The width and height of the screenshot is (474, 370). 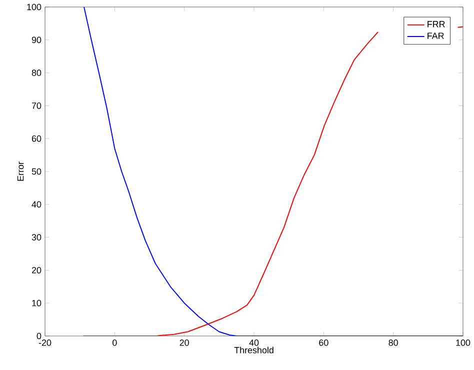 I want to click on y-tick-label: 40, so click(x=37, y=204).